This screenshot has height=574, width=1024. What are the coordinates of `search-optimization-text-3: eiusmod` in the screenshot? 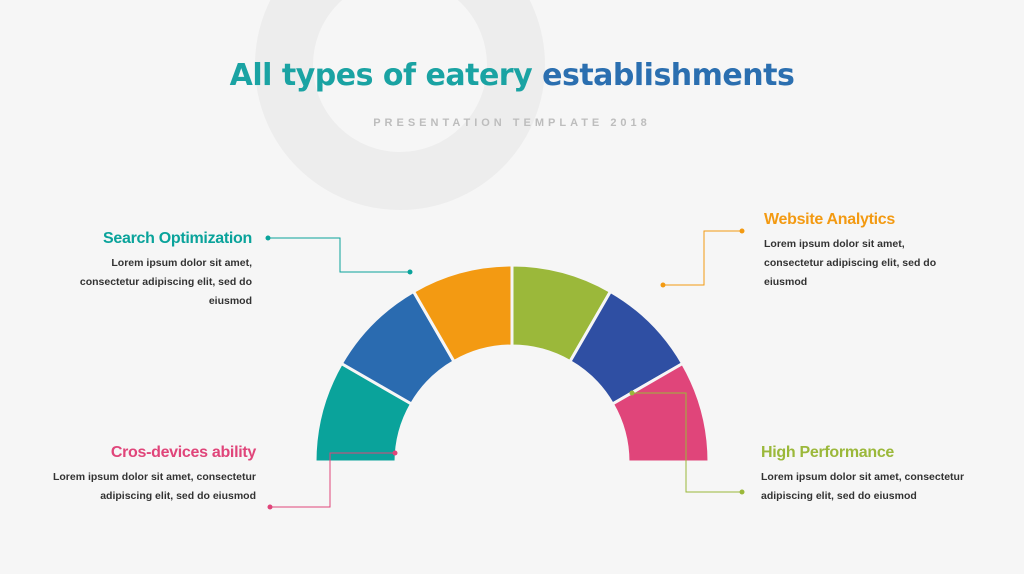 It's located at (230, 301).